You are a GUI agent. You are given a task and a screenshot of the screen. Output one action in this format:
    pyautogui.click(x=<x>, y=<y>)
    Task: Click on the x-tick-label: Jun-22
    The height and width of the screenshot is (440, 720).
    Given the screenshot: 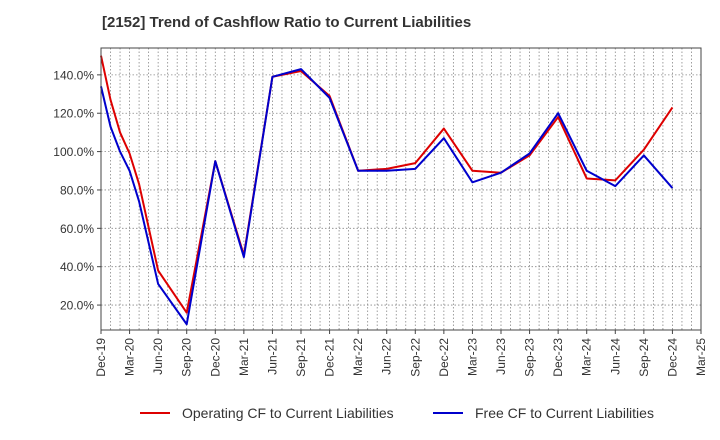 What is the action you would take?
    pyautogui.click(x=387, y=356)
    